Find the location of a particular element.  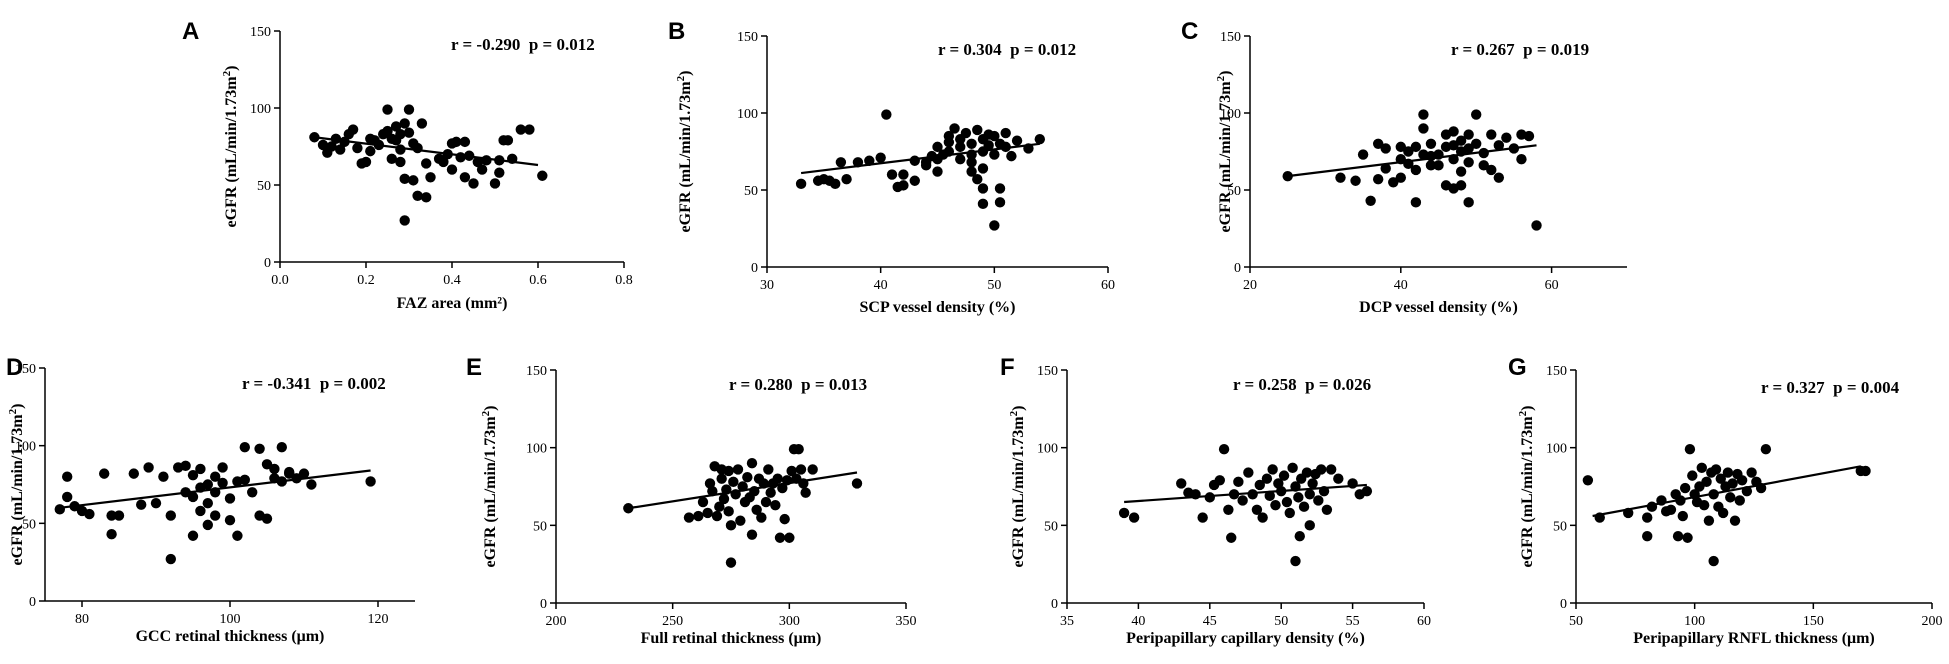

x-tick-label: 250 is located at coordinates (672, 621).